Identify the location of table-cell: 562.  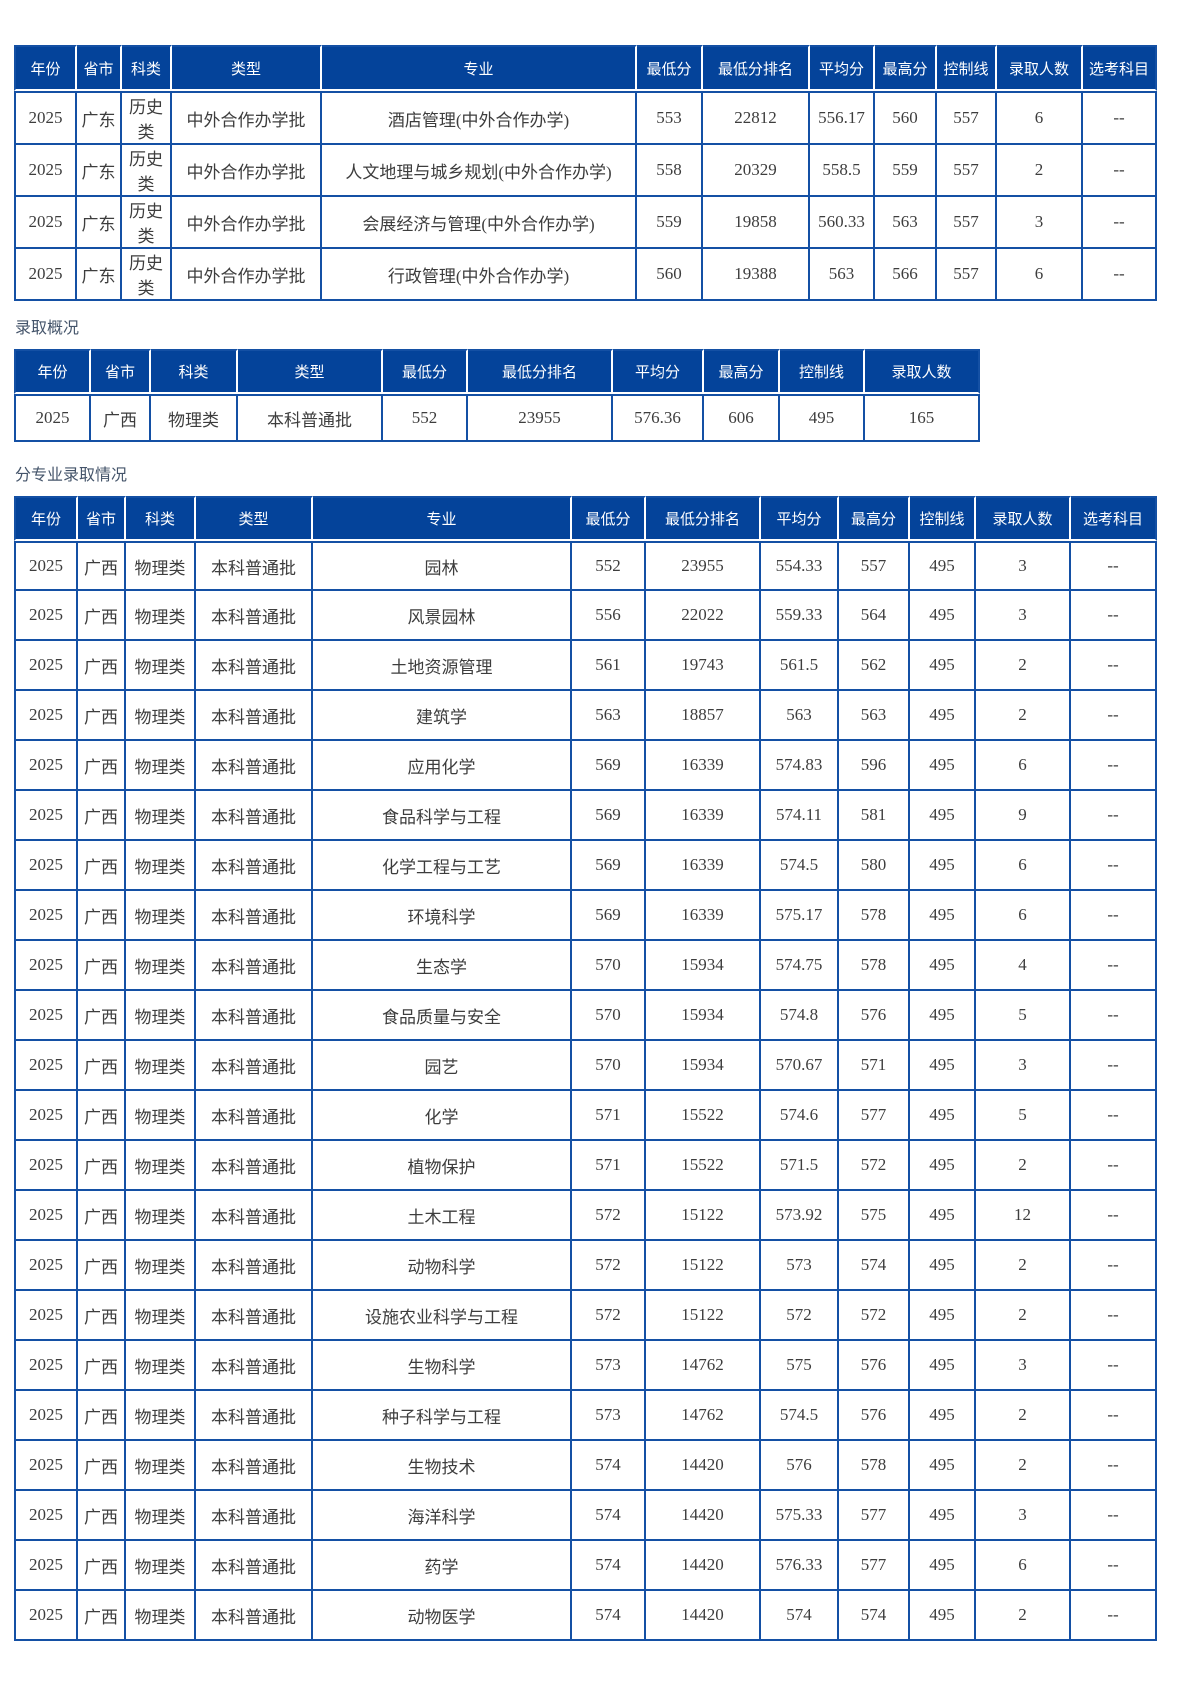
(874, 666).